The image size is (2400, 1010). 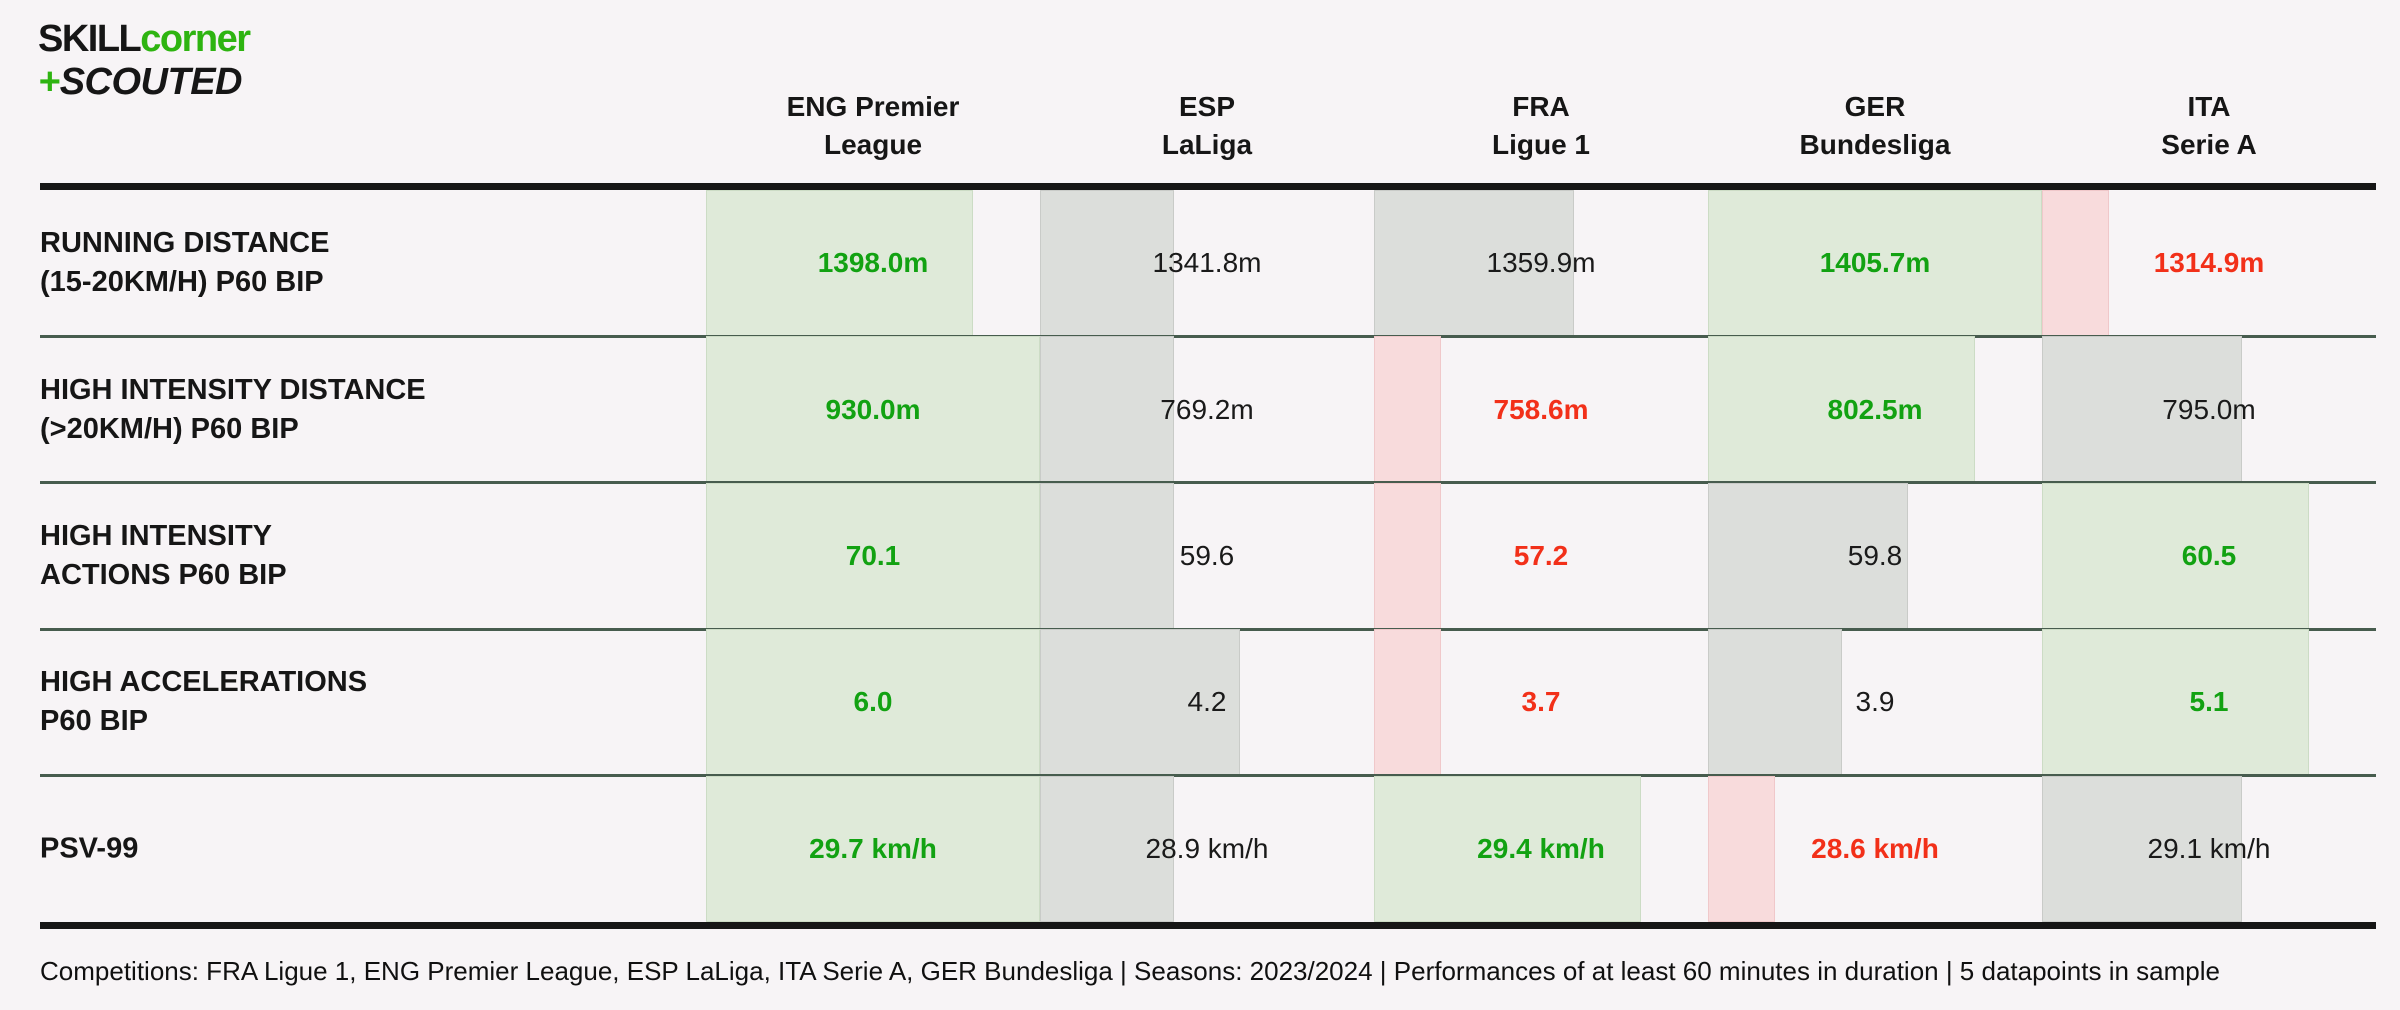 What do you see at coordinates (2075, 263) in the screenshot?
I see `value-bar-running-distance-ita` at bounding box center [2075, 263].